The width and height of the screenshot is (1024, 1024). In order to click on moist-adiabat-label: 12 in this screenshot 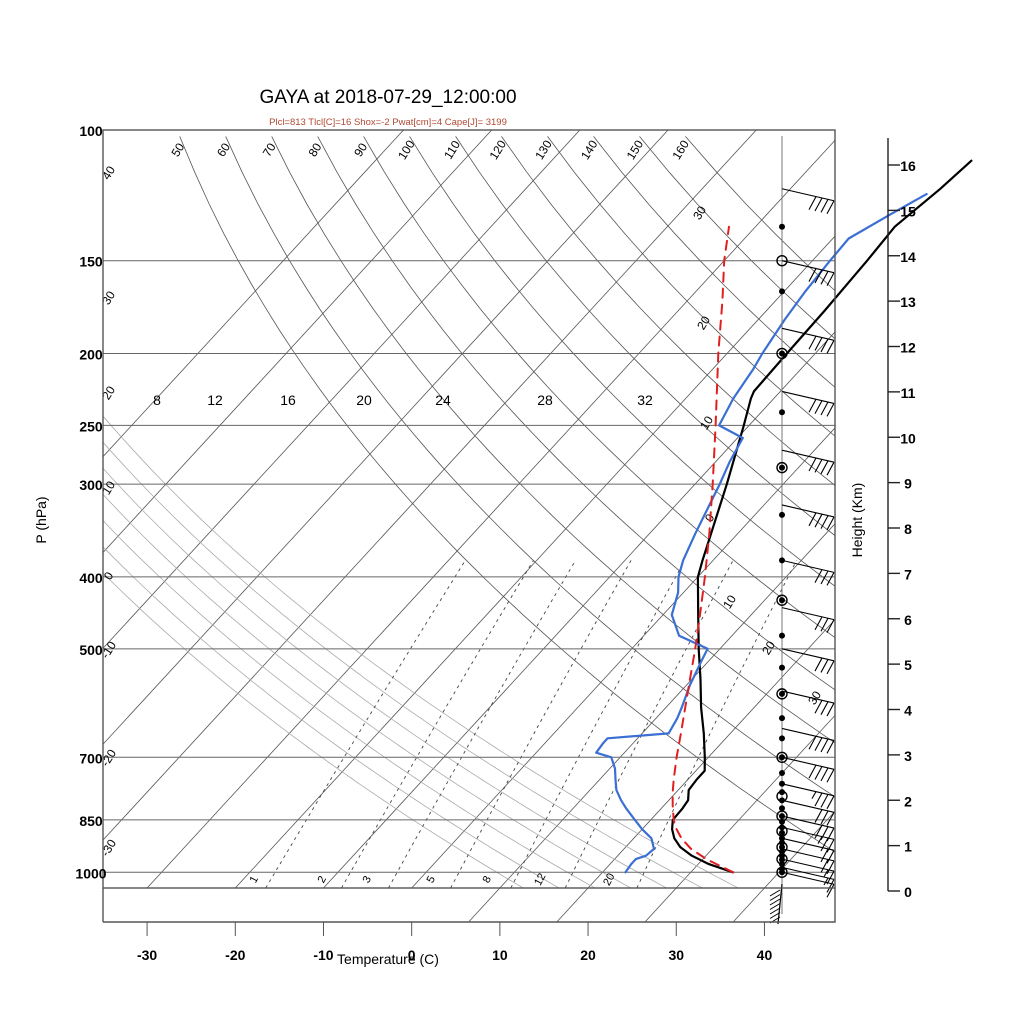, I will do `click(215, 400)`.